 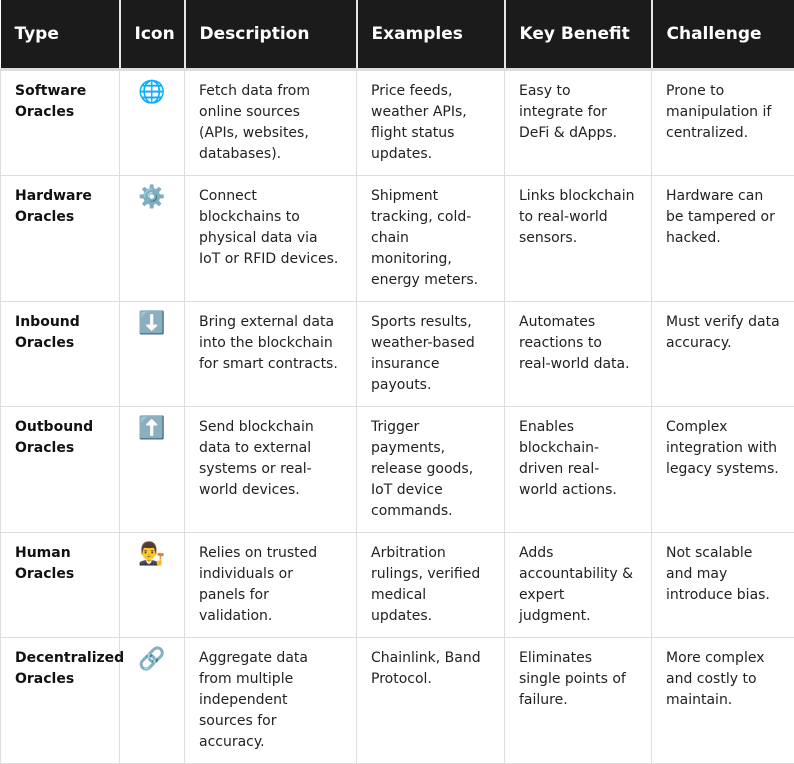 What do you see at coordinates (152, 470) in the screenshot?
I see `up-arrow-icon: ⬆️` at bounding box center [152, 470].